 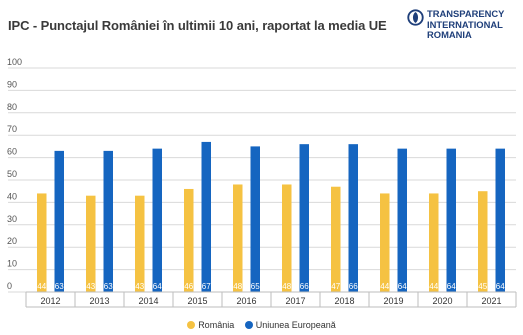 I want to click on legend-swatch-eu, so click(x=248, y=325).